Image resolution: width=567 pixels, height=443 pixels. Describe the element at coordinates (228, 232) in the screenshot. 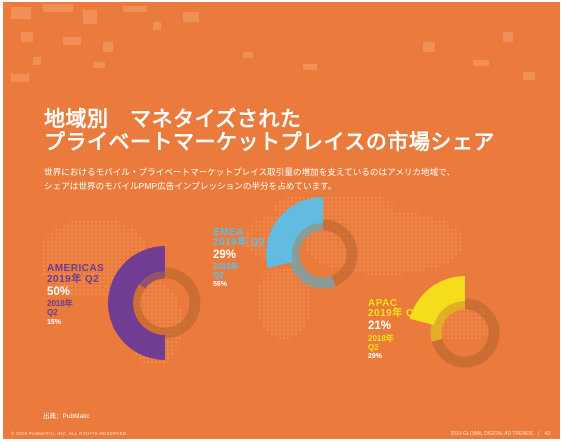

I see `emea-name: EMEA` at that location.